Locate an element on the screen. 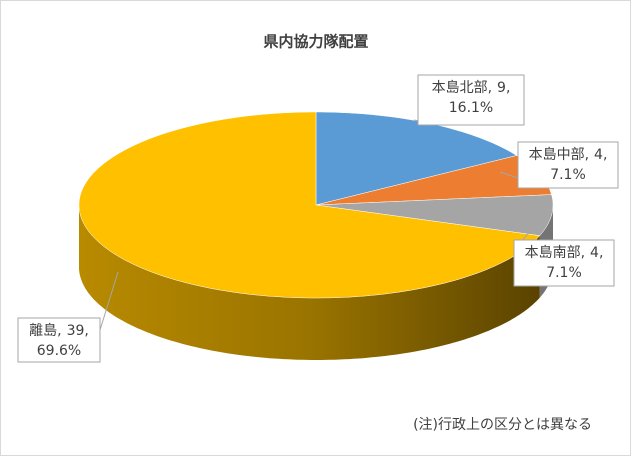  slice is located at coordinates (434, 215).